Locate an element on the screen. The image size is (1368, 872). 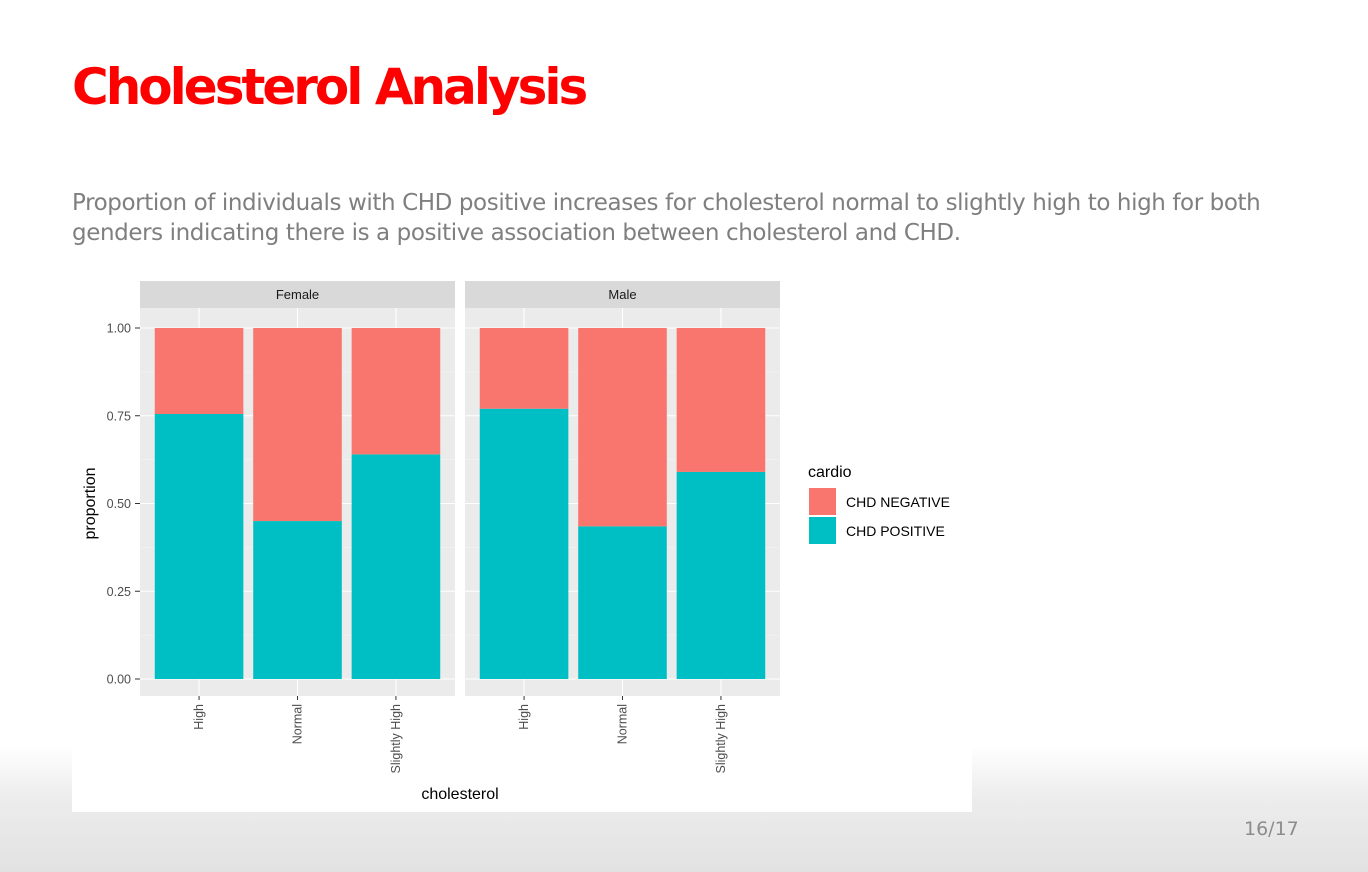
page-number: 16/17 is located at coordinates (1271, 829).